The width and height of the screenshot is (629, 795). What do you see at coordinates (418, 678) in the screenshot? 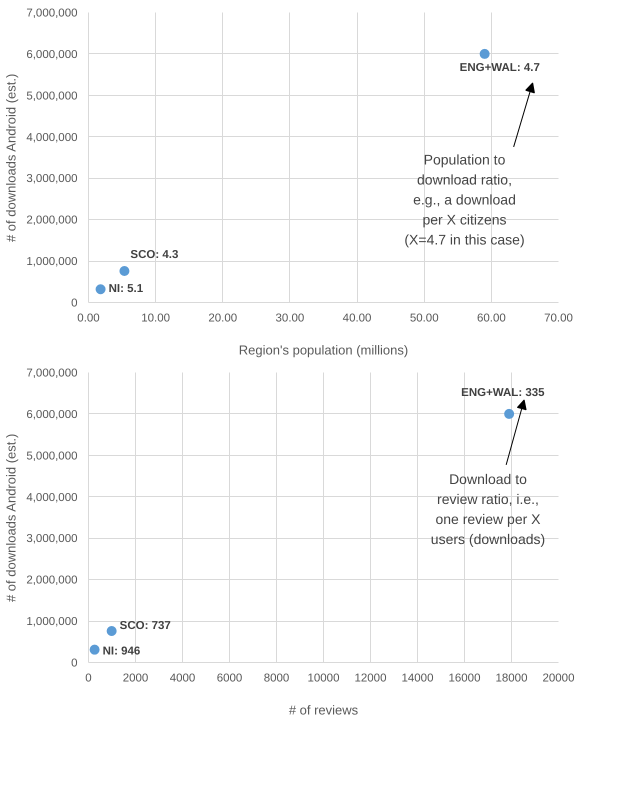
I see `x-tick-label: 14000` at bounding box center [418, 678].